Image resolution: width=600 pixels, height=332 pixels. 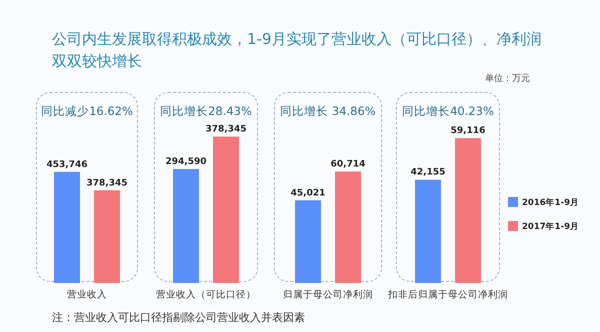 I want to click on text: 同比减少16.62%, so click(x=87, y=111).